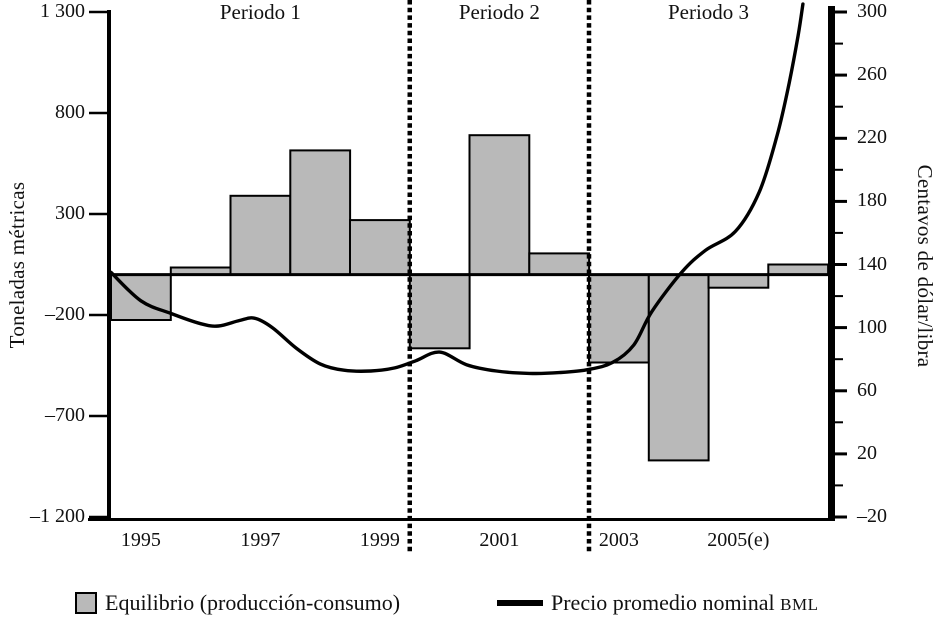 The image size is (946, 618). What do you see at coordinates (260, 235) in the screenshot?
I see `bar-1997` at bounding box center [260, 235].